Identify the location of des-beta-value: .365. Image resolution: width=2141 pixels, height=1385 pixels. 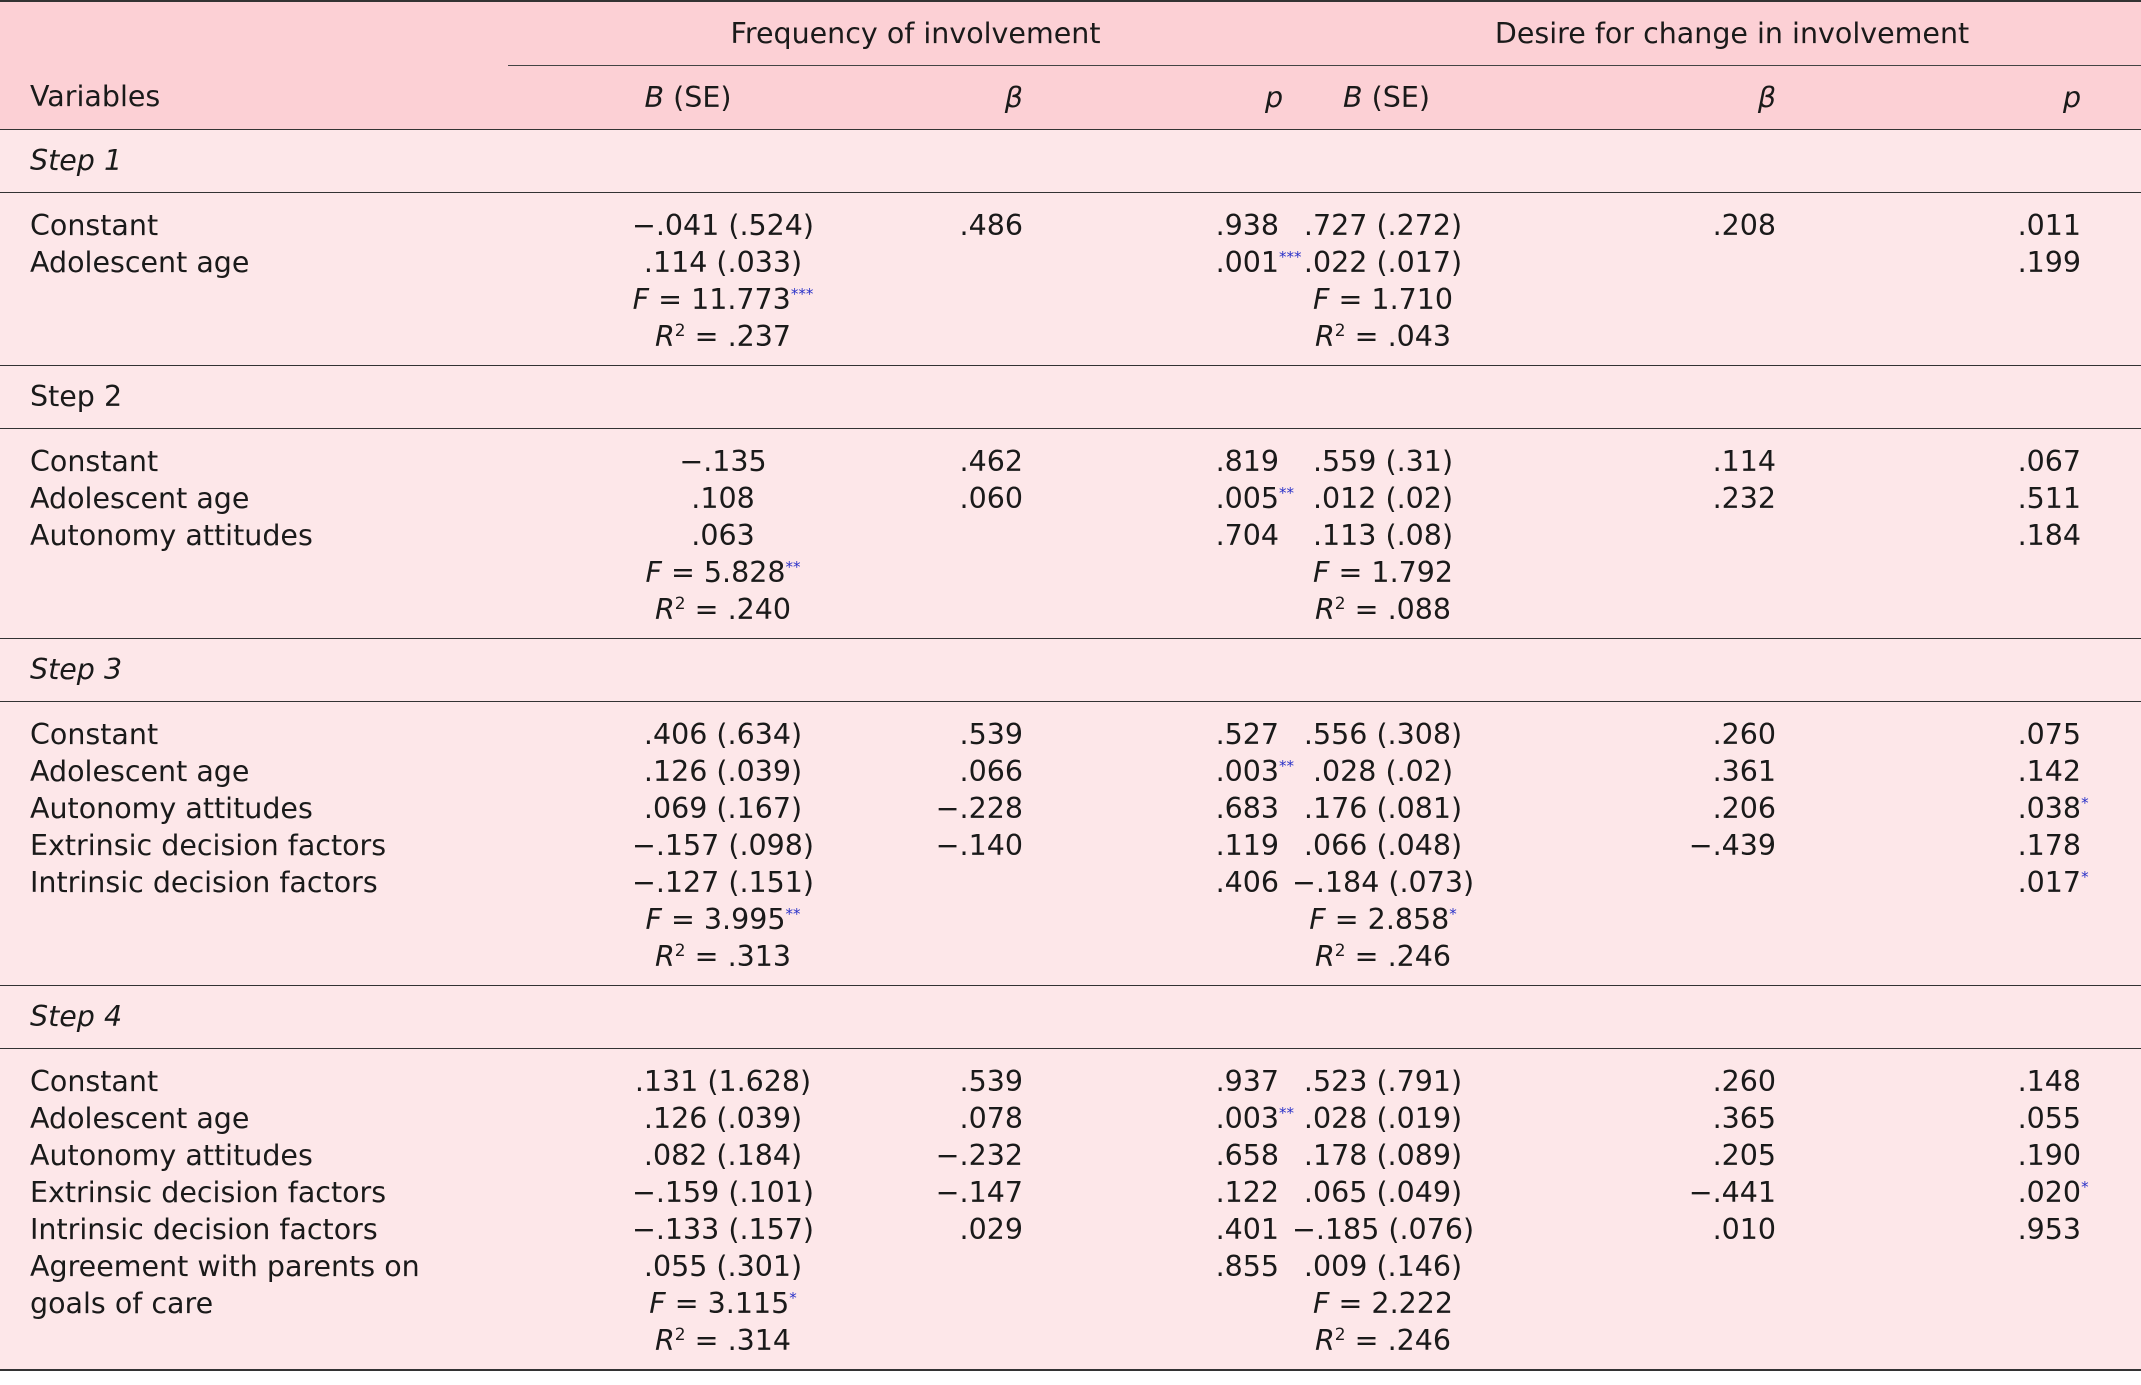
(1744, 1118).